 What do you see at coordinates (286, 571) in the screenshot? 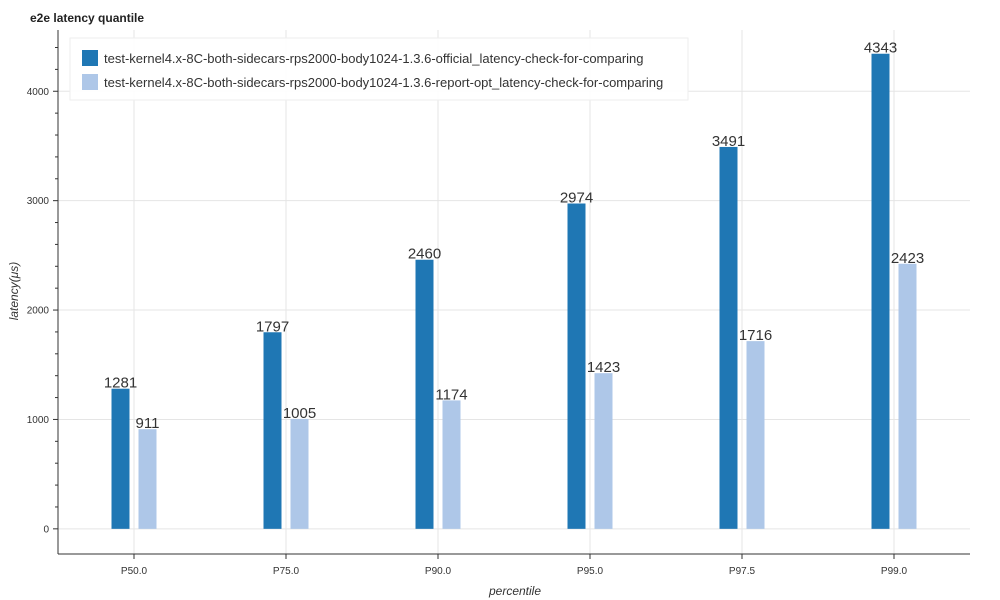
I see `x-tick-label: P75.0` at bounding box center [286, 571].